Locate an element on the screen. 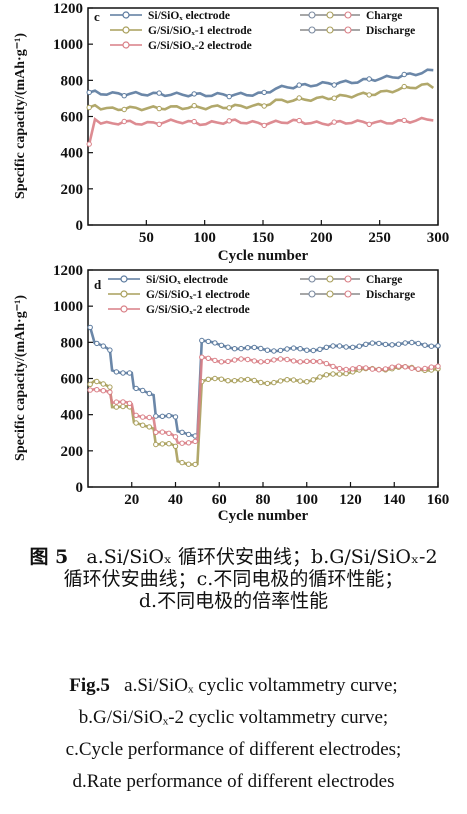 The width and height of the screenshot is (467, 814). caption-en-label: Fig.5 is located at coordinates (89, 685).